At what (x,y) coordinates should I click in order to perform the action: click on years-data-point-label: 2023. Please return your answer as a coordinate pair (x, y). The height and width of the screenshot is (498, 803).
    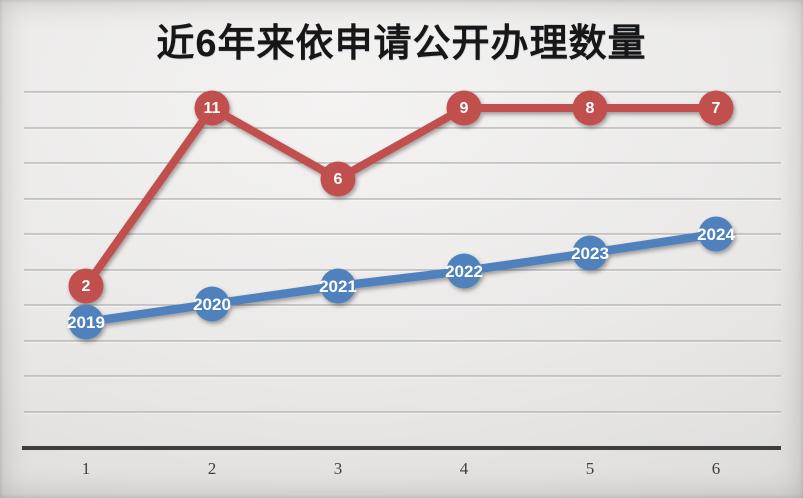
    Looking at the image, I should click on (590, 253).